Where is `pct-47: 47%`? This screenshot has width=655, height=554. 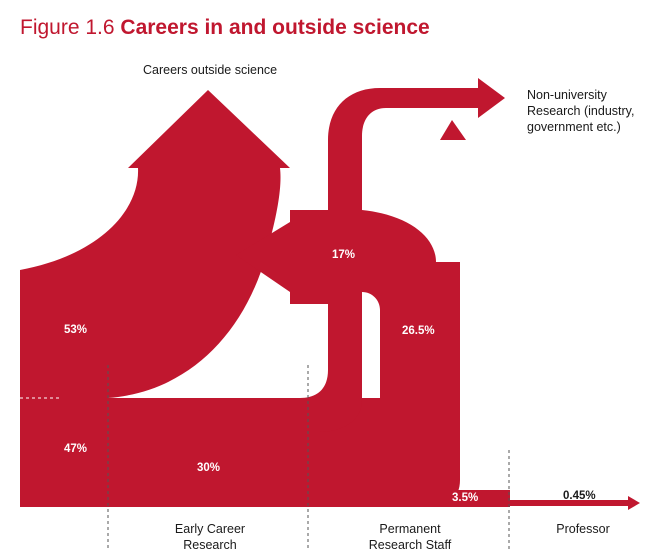 pct-47: 47% is located at coordinates (76, 449).